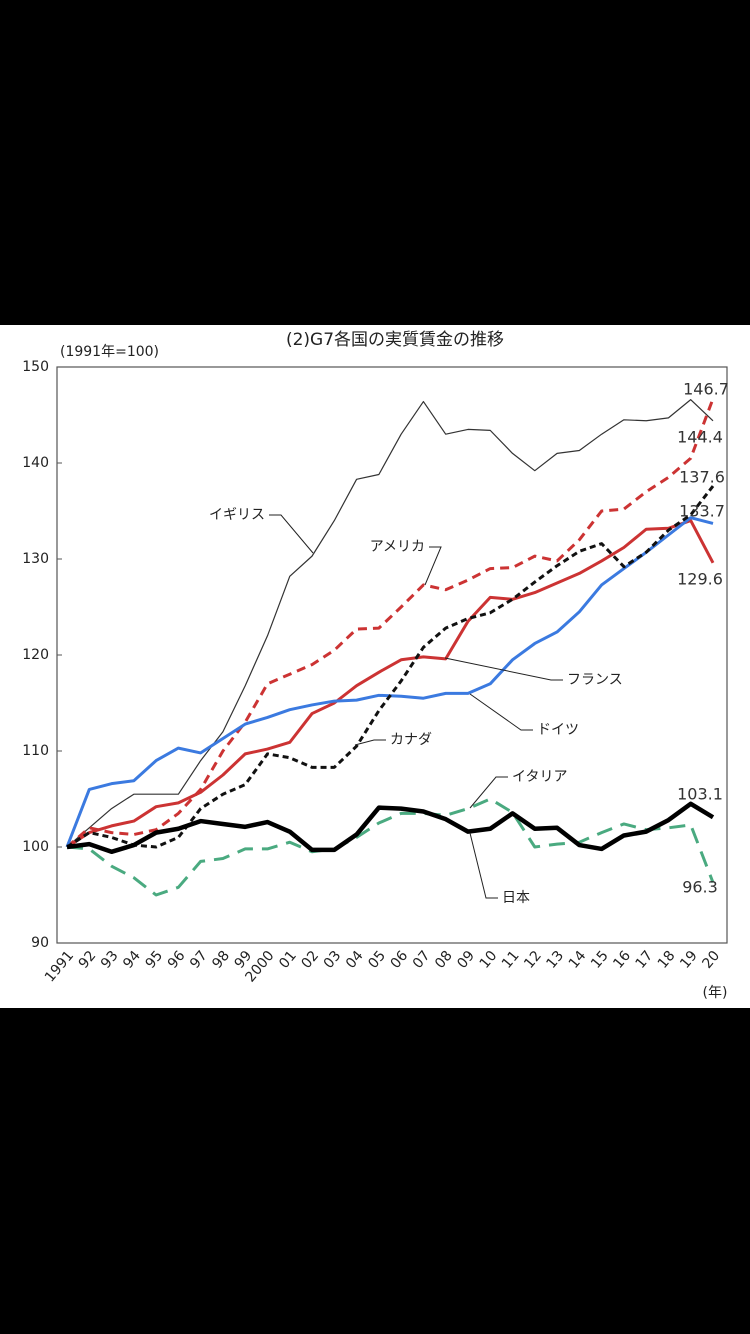 The width and height of the screenshot is (750, 1334). Describe the element at coordinates (395, 340) in the screenshot. I see `chart-title: (2)G7各国の実質賃金の推移` at that location.